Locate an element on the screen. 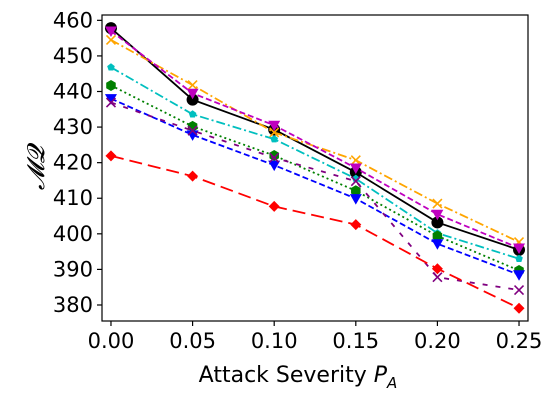 The image size is (550, 400). y-tick-label: 380 is located at coordinates (73, 305).